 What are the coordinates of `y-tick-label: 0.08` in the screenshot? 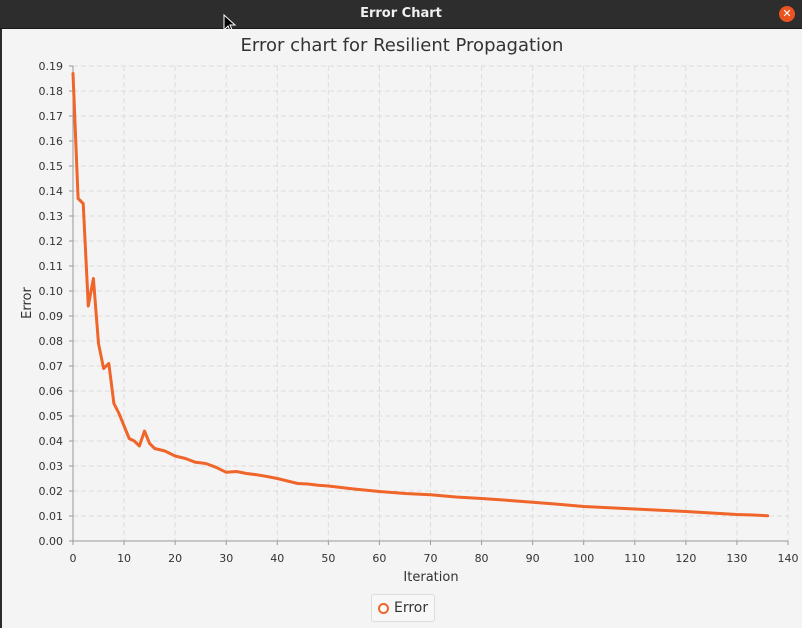 It's located at (51, 341).